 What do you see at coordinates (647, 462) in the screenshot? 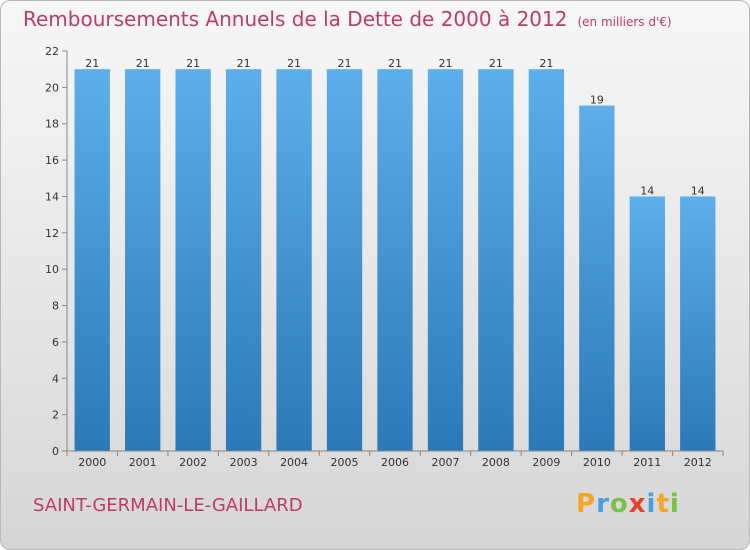
I see `x-tick-label: 2011` at bounding box center [647, 462].